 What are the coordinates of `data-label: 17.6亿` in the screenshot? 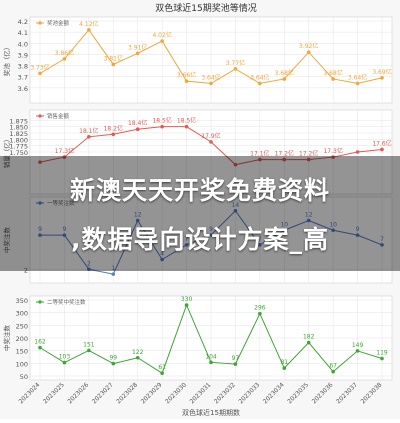 It's located at (381, 143).